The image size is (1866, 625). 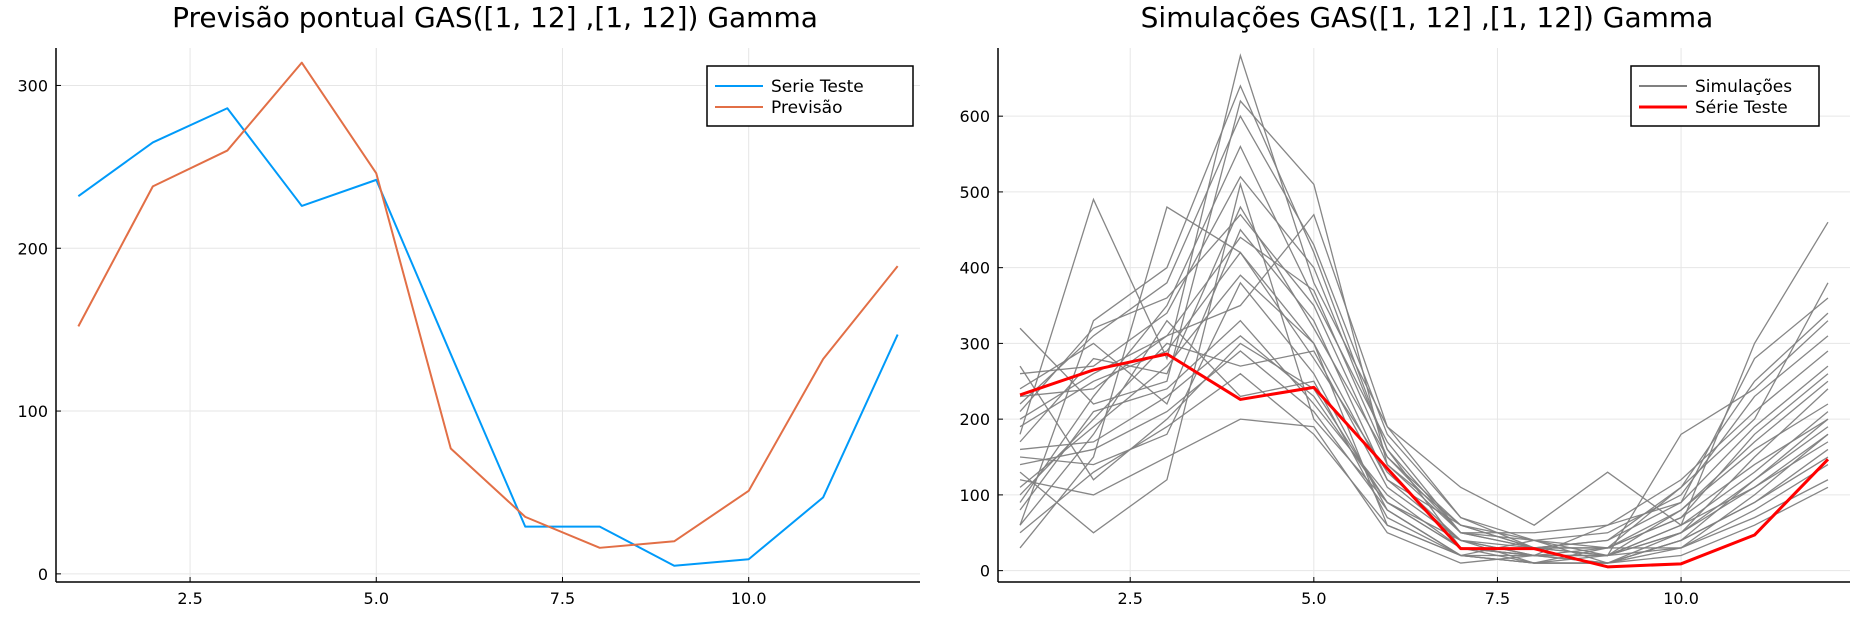 What do you see at coordinates (974, 192) in the screenshot?
I see `y-tick-label: 500` at bounding box center [974, 192].